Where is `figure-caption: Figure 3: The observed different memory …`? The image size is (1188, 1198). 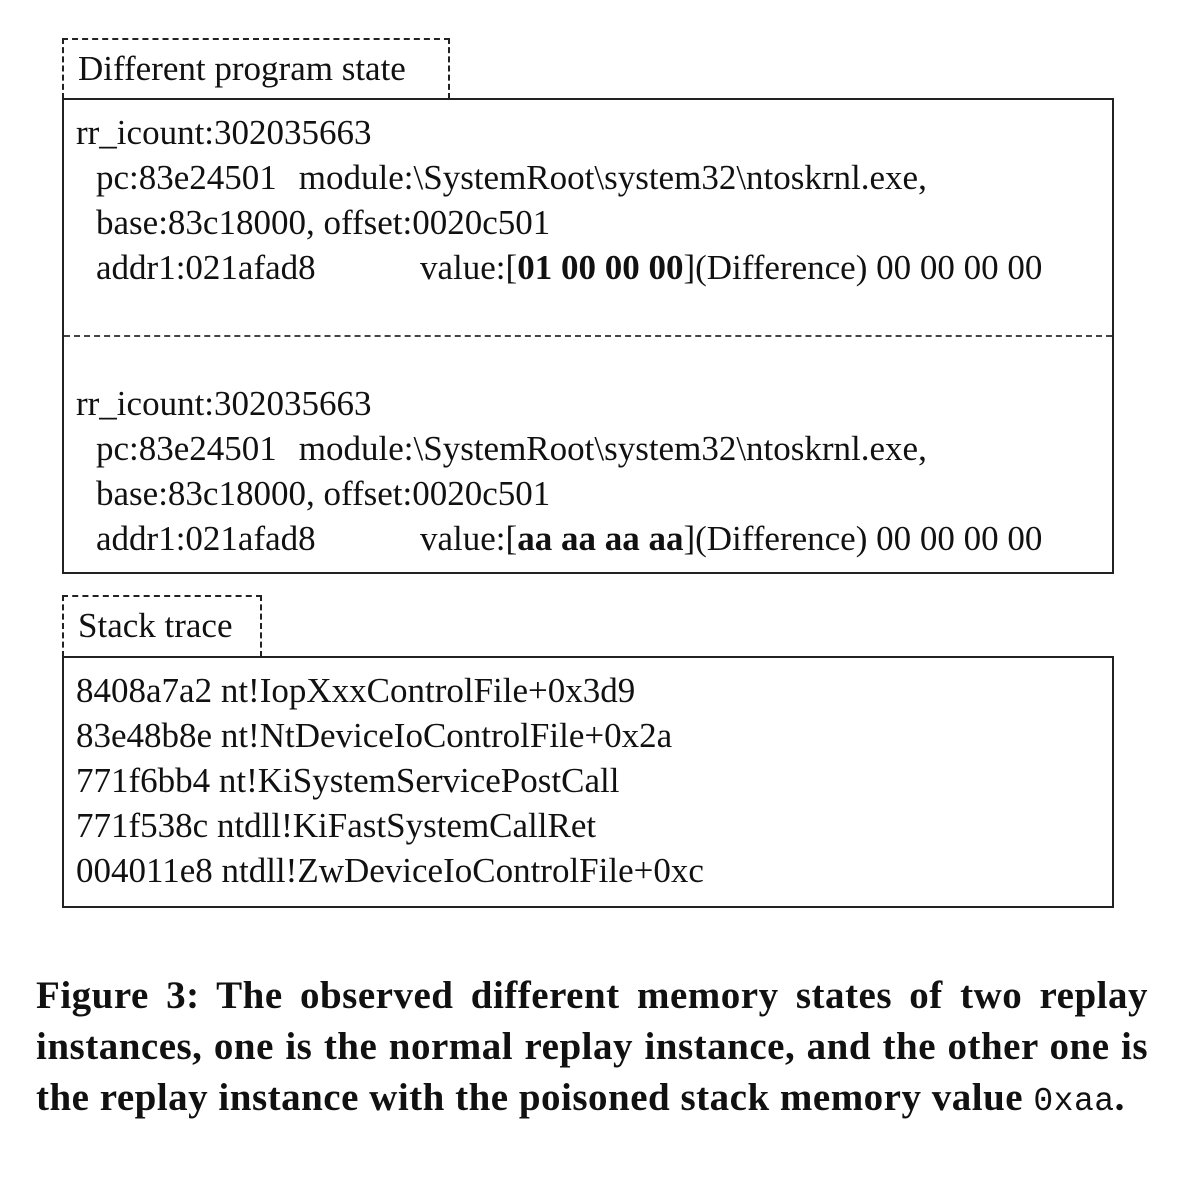
figure-caption: Figure 3: The observed different memory … is located at coordinates (592, 1048).